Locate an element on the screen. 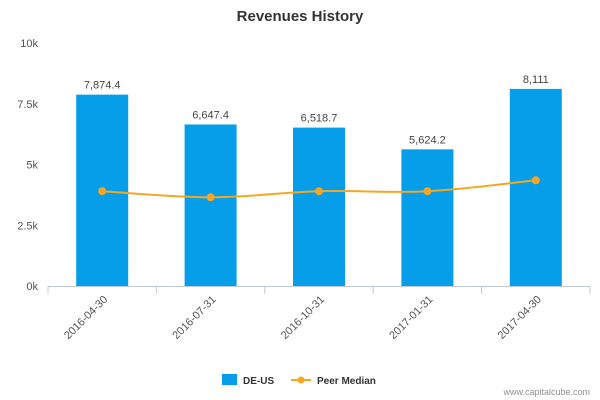 The image size is (600, 400). y-tick-label: 0k is located at coordinates (32, 287).